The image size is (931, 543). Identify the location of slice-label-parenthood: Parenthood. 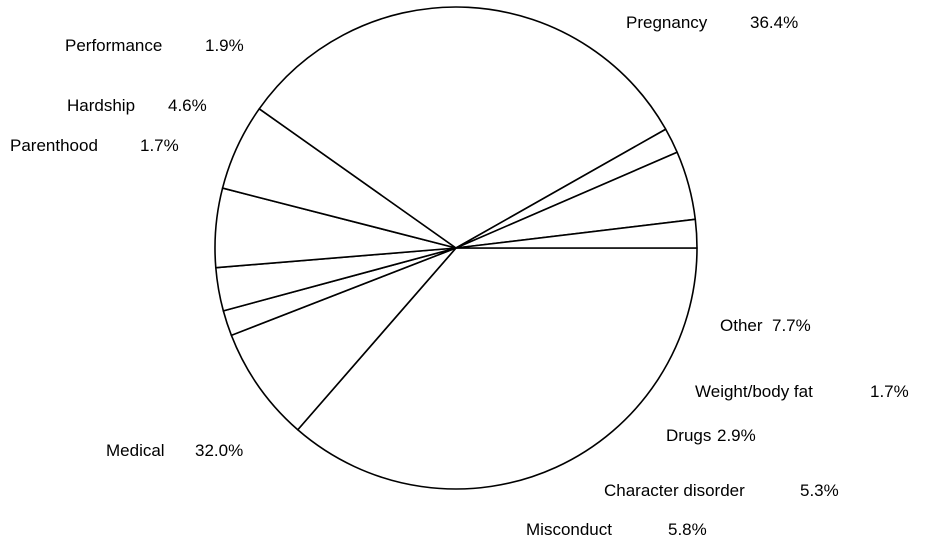
(54, 145).